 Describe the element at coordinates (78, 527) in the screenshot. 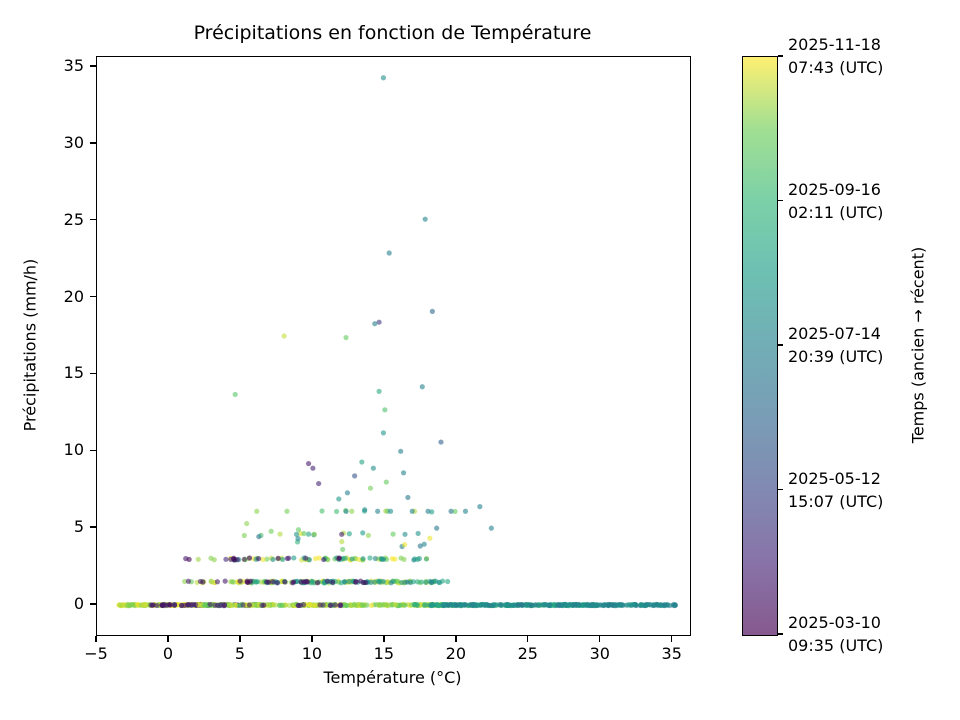

I see `y-tick-label: 5` at that location.